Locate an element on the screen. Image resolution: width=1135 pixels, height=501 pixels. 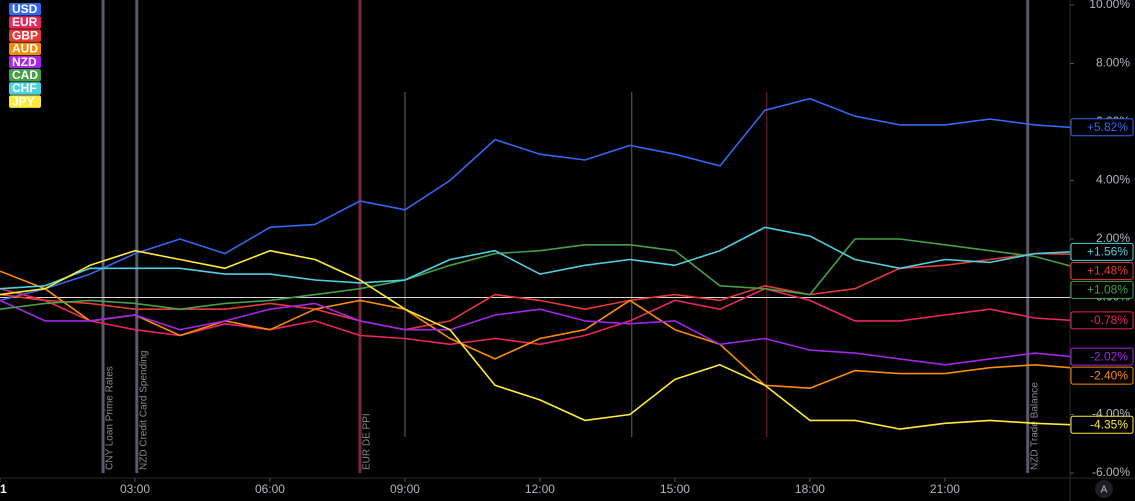
legend-label: EUR is located at coordinates (25, 22).